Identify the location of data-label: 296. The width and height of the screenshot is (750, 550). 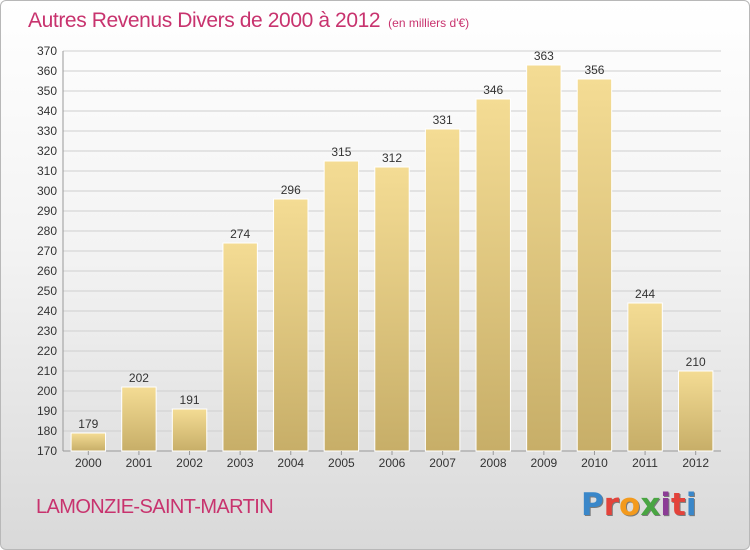
(291, 190).